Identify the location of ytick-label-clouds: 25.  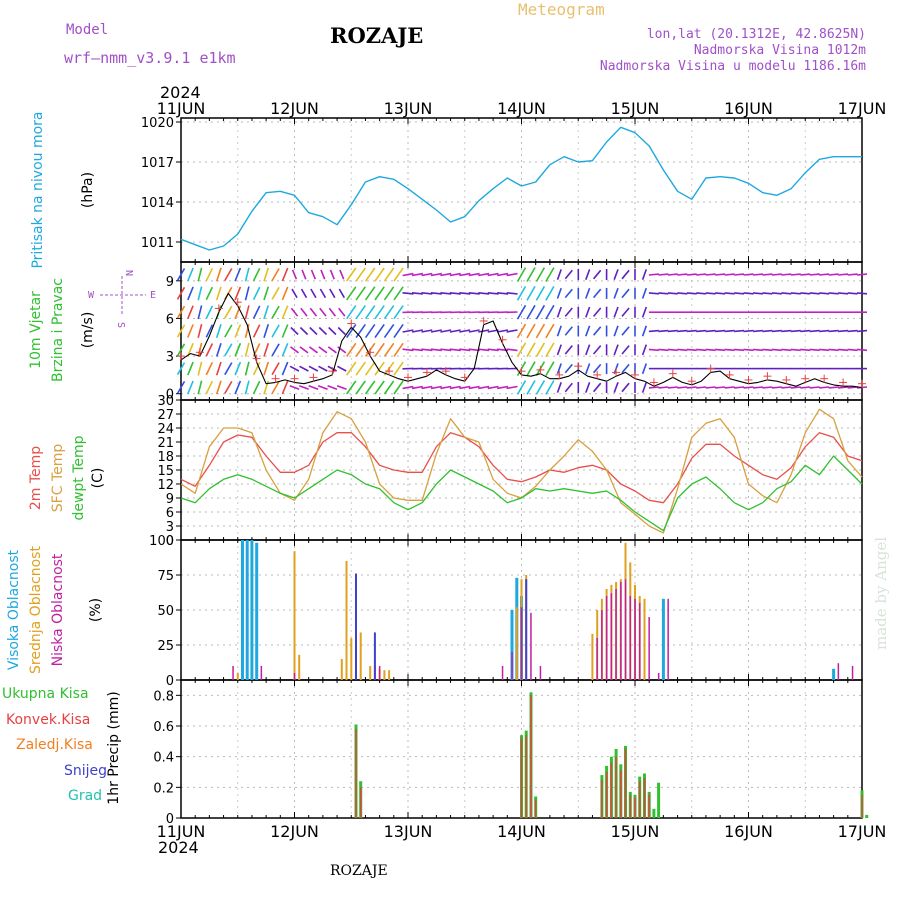
(165, 646).